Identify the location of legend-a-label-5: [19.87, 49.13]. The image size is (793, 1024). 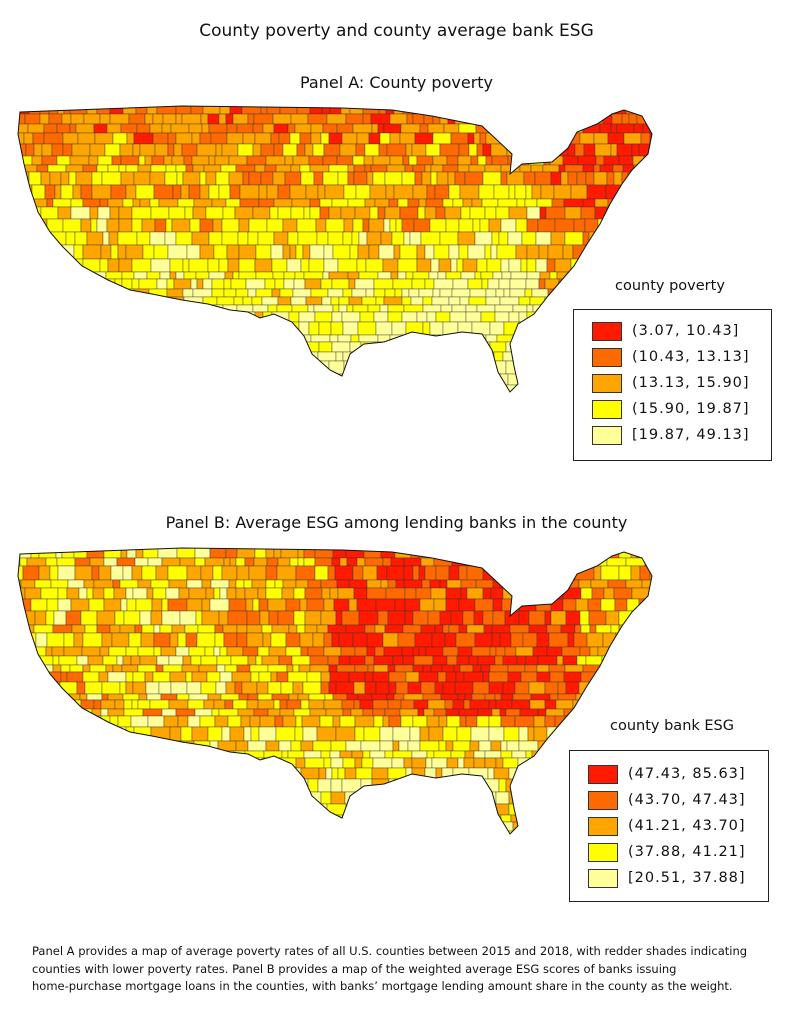
(691, 435).